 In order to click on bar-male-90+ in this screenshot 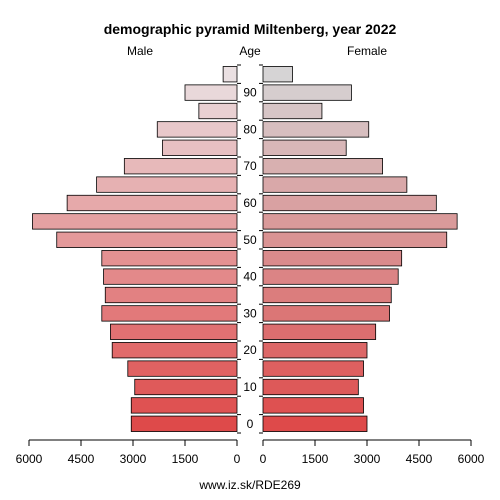, I will do `click(211, 92)`.